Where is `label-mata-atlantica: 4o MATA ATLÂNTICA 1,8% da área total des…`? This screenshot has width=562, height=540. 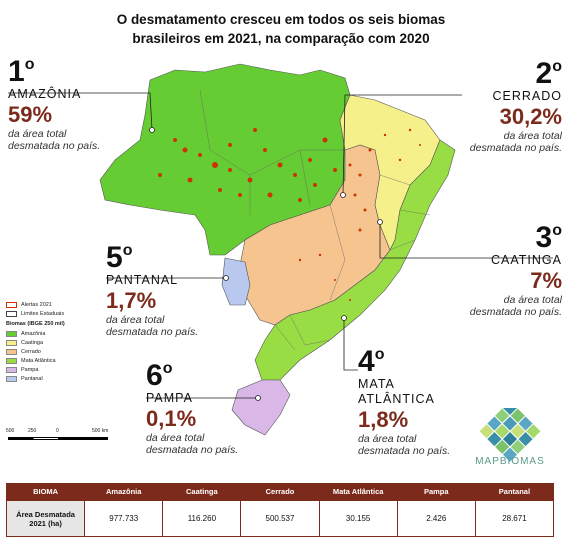 label-mata-atlantica: 4o MATA ATLÂNTICA 1,8% da área total des… is located at coordinates (413, 398).